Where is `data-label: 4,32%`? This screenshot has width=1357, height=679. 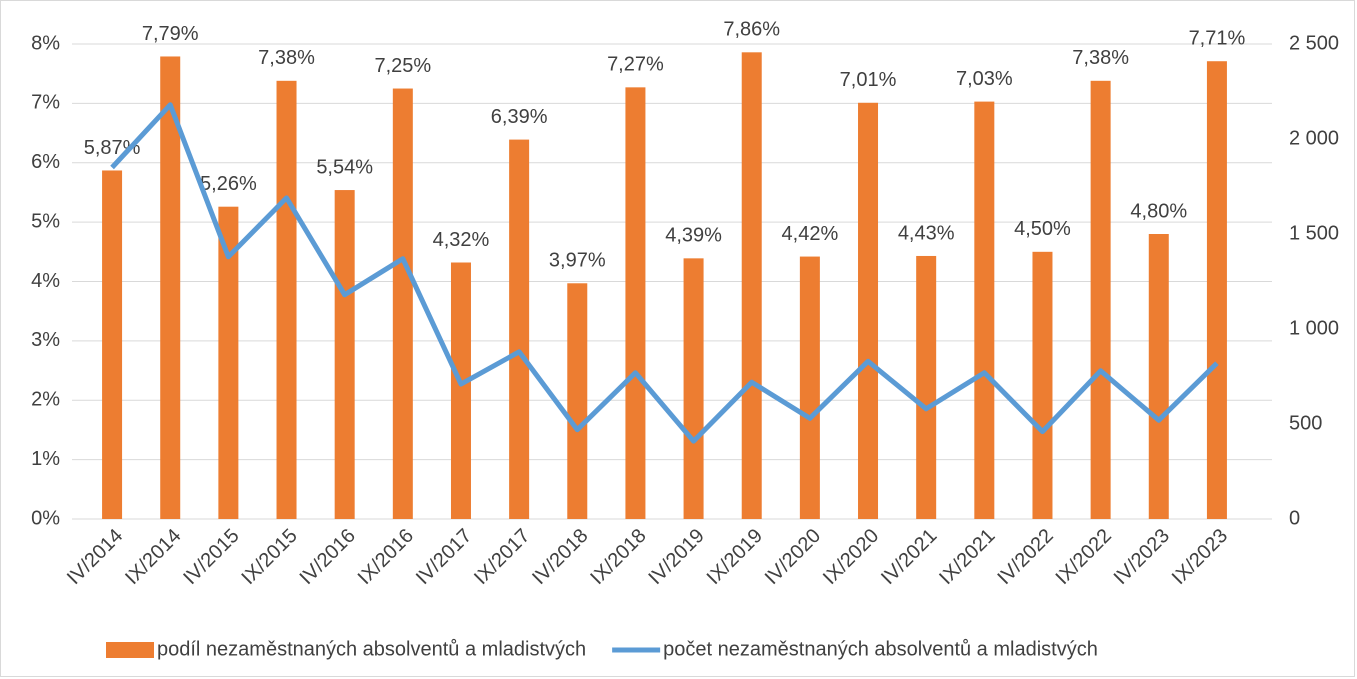
data-label: 4,32% is located at coordinates (461, 240).